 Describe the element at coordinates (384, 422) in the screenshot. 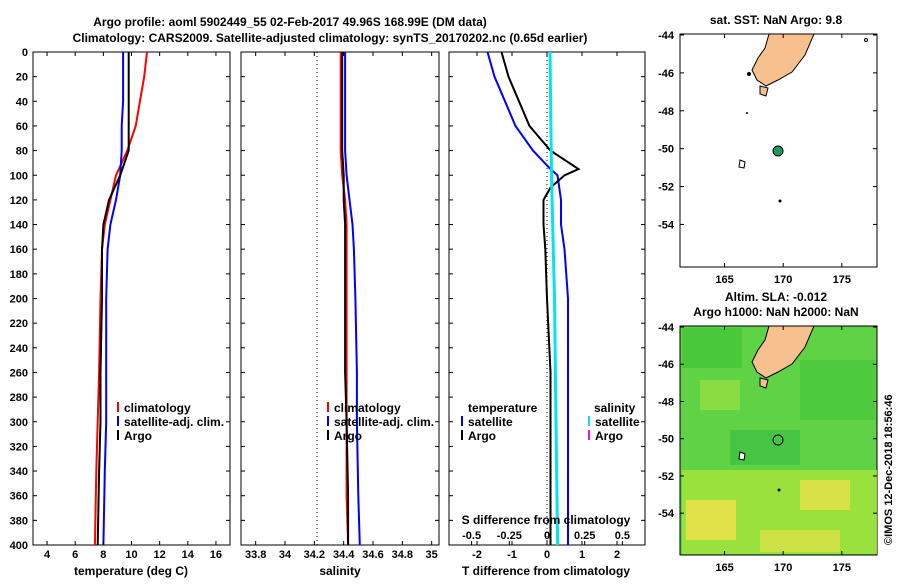

I see `legend-label-satellite: satellite-adj. clim.` at that location.